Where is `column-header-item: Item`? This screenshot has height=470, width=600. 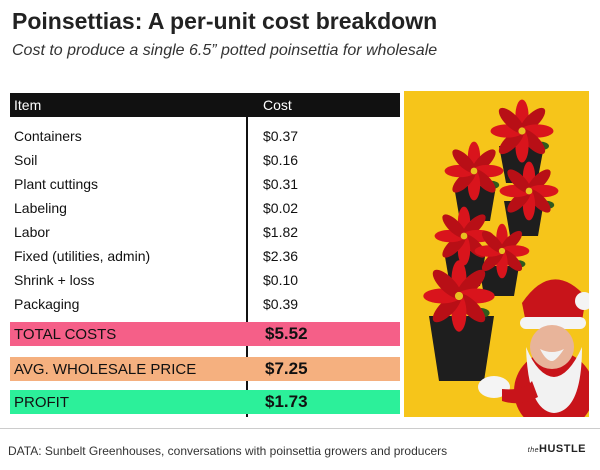
column-header-item: Item is located at coordinates (28, 105).